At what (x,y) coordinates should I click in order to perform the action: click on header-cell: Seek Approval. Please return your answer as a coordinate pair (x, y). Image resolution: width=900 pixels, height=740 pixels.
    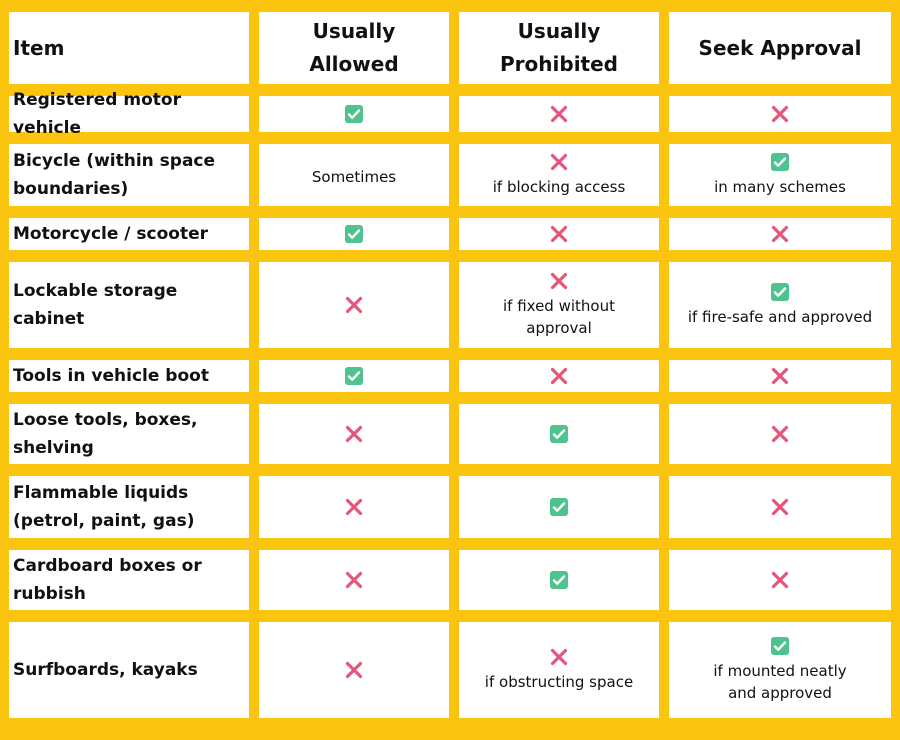
    Looking at the image, I should click on (780, 48).